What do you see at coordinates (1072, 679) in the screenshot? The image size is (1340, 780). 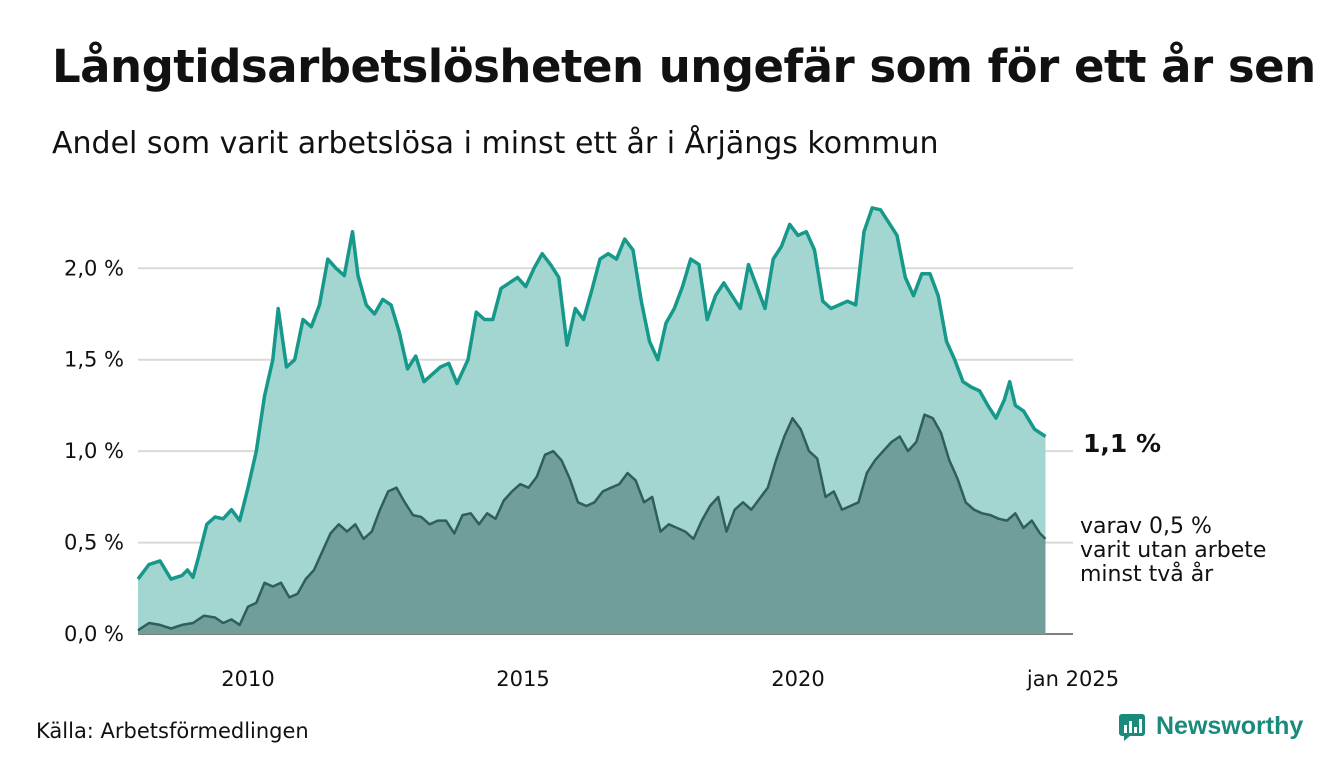 I see `x-tick-label: jan 2025` at bounding box center [1072, 679].